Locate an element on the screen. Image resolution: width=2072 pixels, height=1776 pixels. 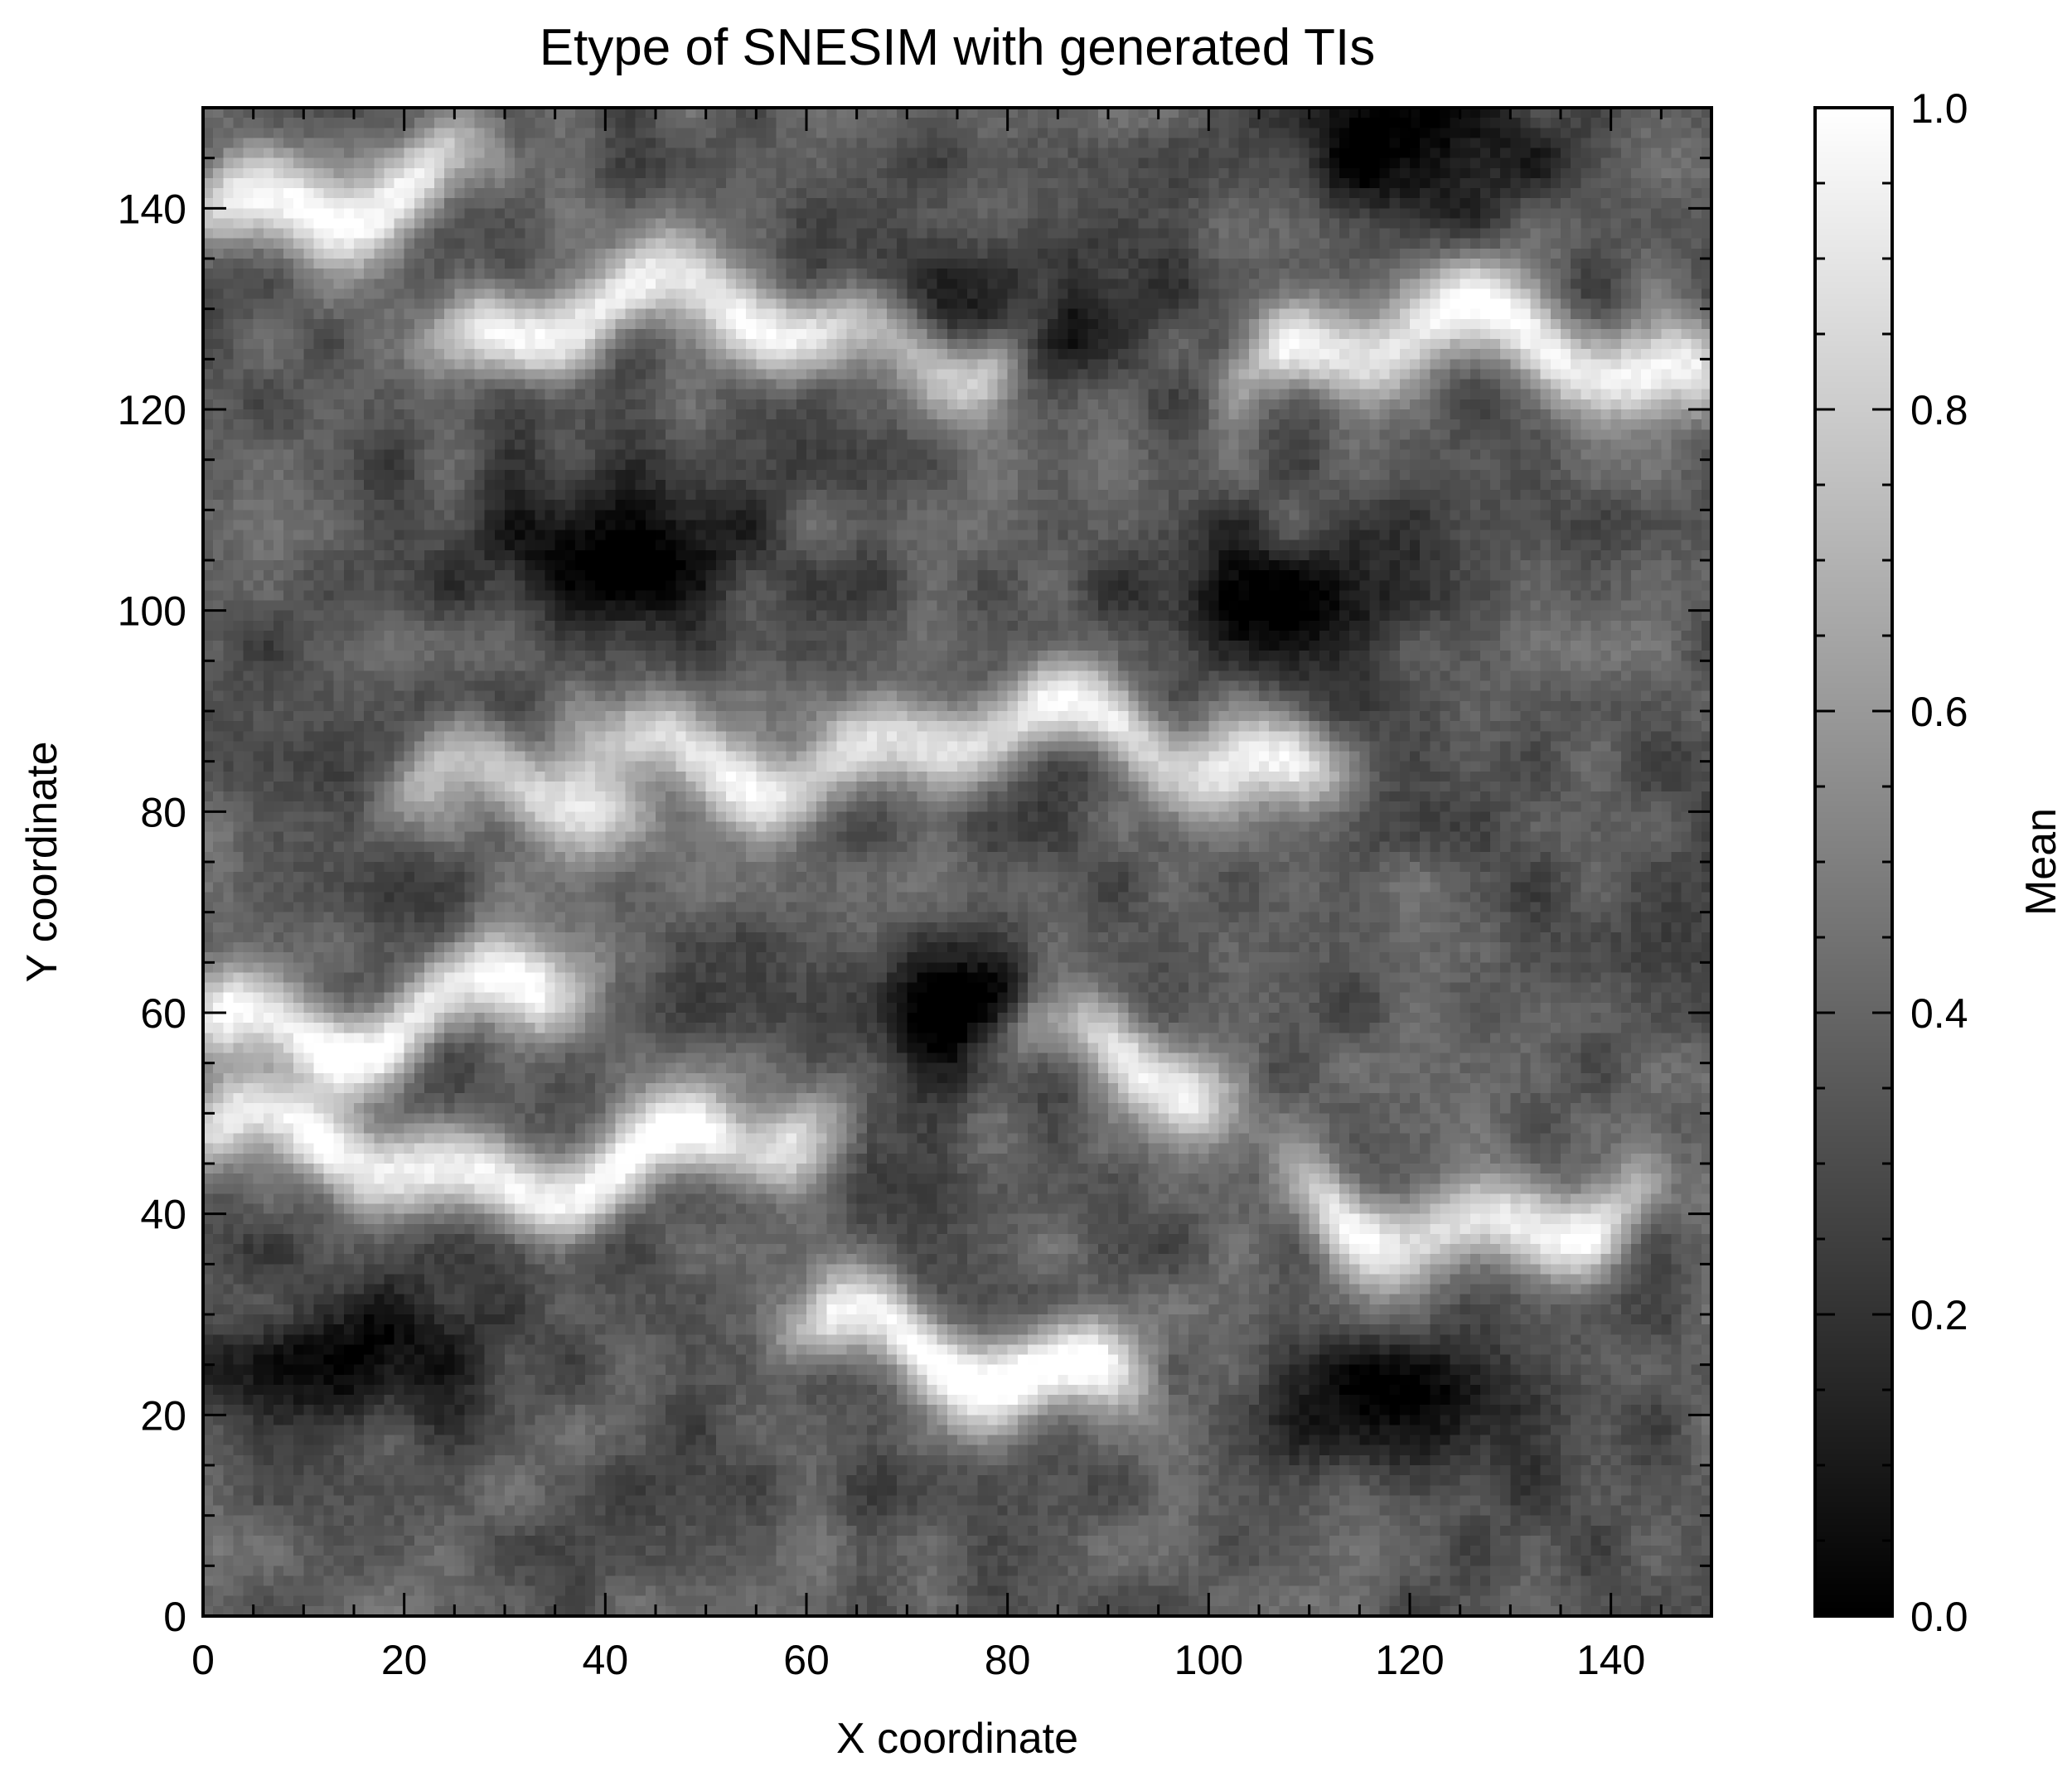
x-tick-label: 60 is located at coordinates (806, 1660).